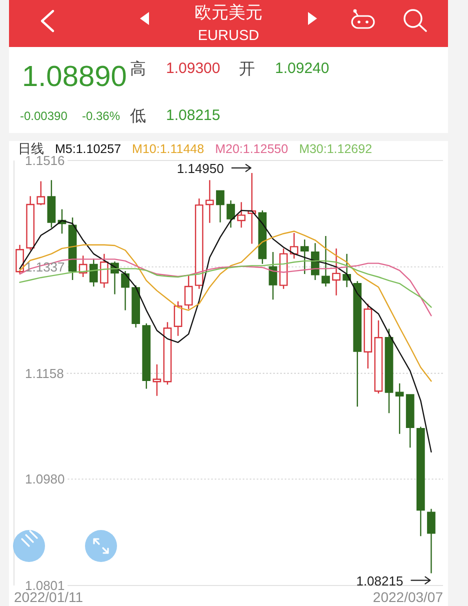 The width and height of the screenshot is (468, 606). I want to click on legend-item: M20:1.12550, so click(251, 149).